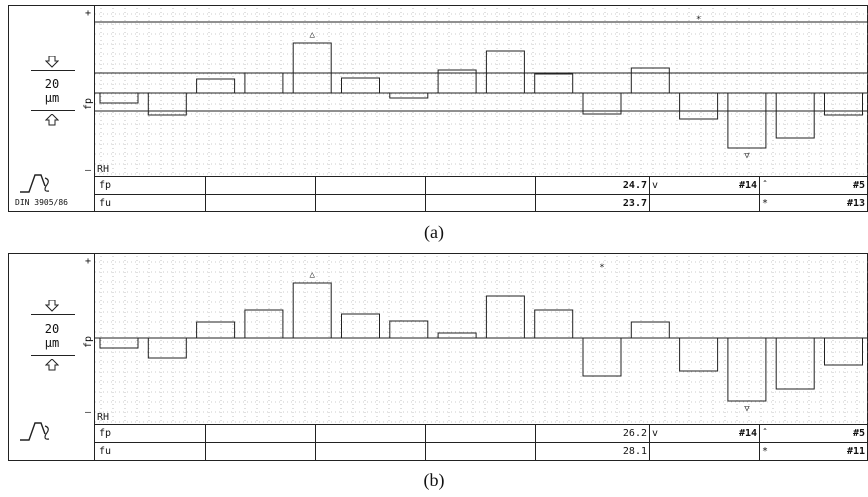 The image size is (868, 497). I want to click on scale-sidebar: 20 µm + fp –, so click(52, 357).